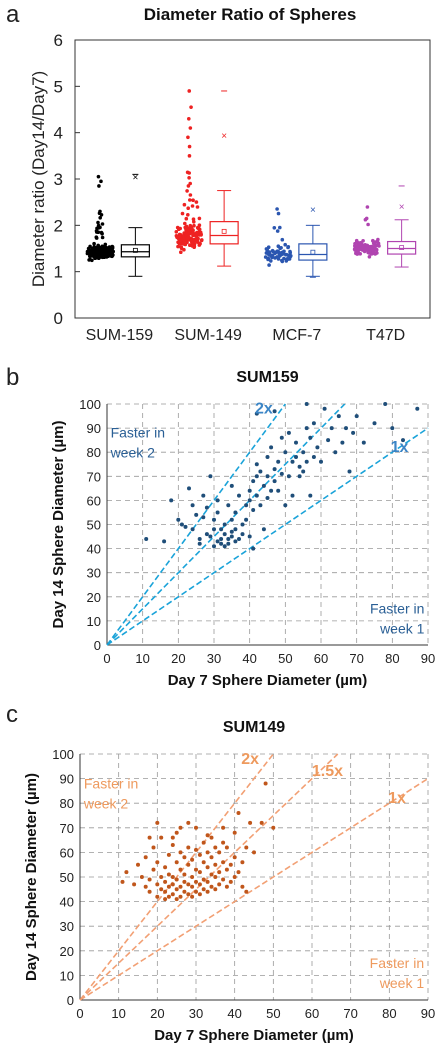 Image resolution: width=438 pixels, height=1050 pixels. Describe the element at coordinates (402, 983) in the screenshot. I see `annotation-text: week 1` at that location.